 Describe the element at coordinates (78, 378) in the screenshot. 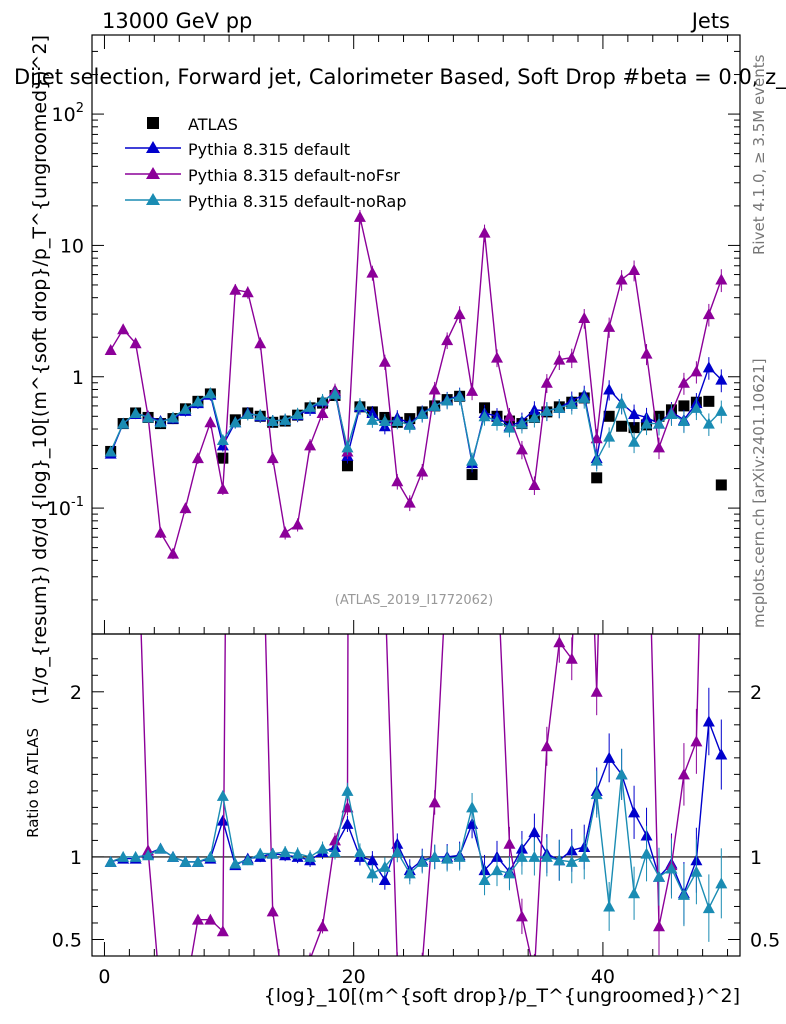

I see `y-tick-label-main: 1` at that location.